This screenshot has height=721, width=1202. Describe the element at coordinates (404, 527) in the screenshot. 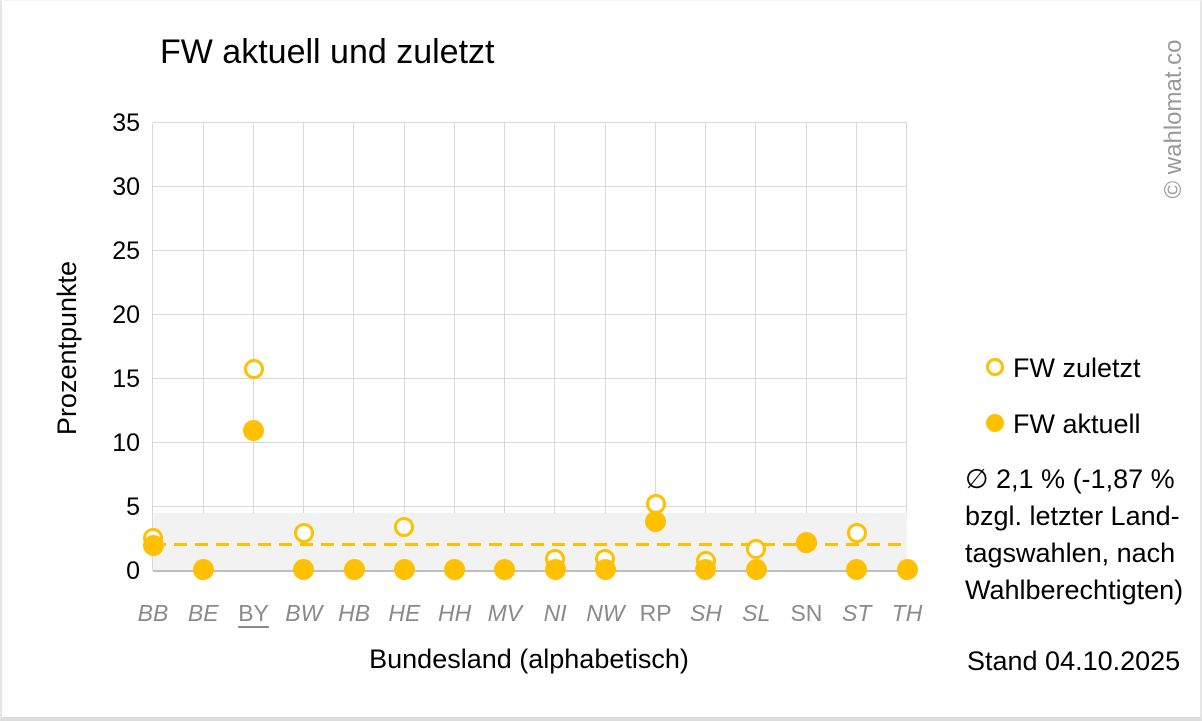

I see `point-zuletzt-HE` at that location.